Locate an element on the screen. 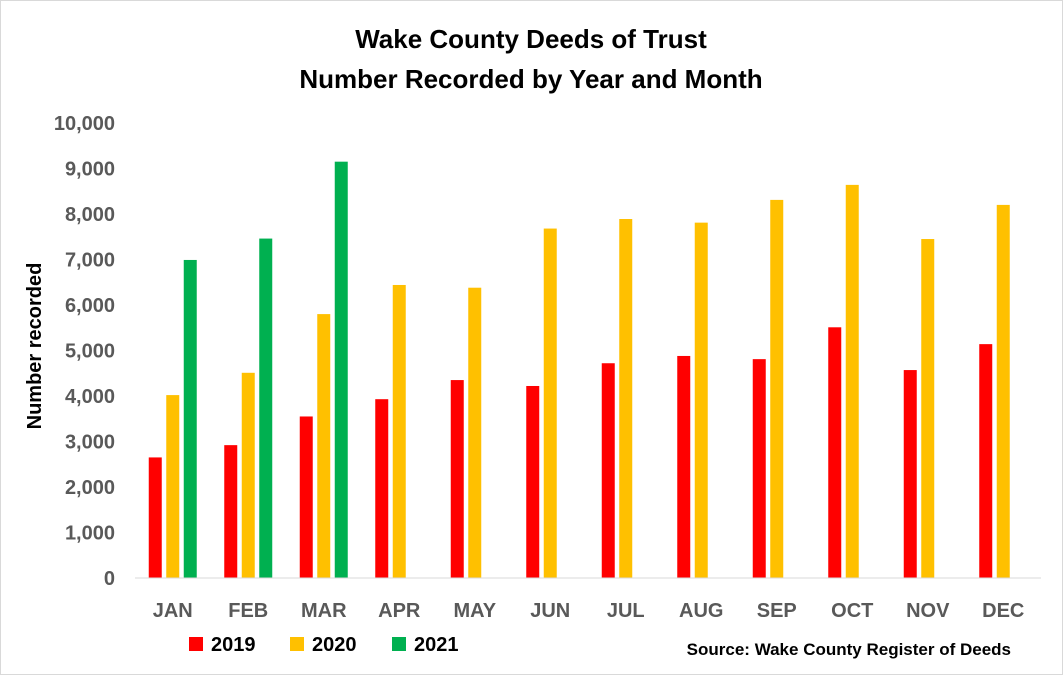 This screenshot has width=1063, height=675. bar-2020-dec is located at coordinates (1003, 391).